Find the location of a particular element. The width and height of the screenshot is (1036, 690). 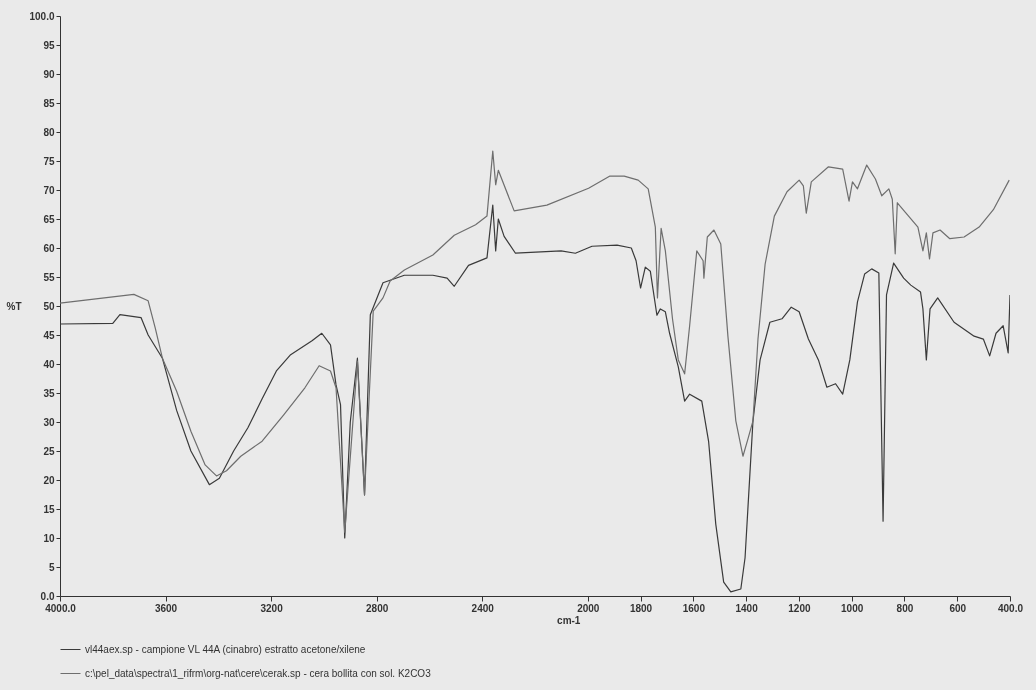

y-tick-label: 80 is located at coordinates (49, 132).